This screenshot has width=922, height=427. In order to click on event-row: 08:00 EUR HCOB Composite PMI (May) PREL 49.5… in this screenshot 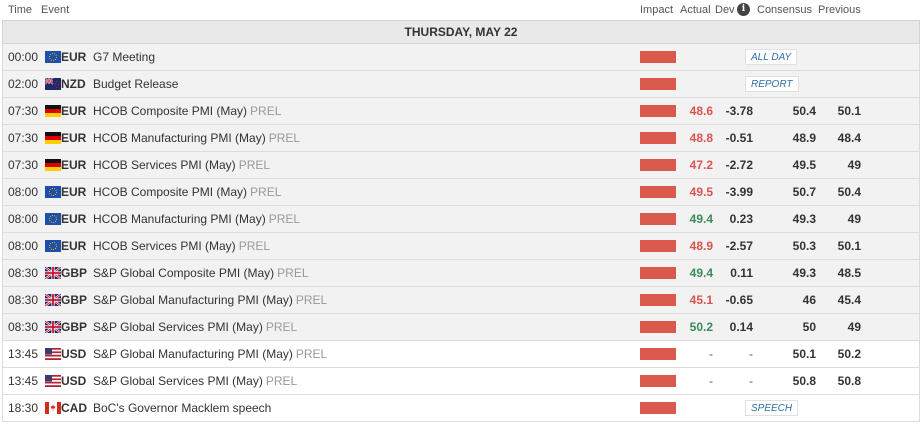, I will do `click(461, 192)`.